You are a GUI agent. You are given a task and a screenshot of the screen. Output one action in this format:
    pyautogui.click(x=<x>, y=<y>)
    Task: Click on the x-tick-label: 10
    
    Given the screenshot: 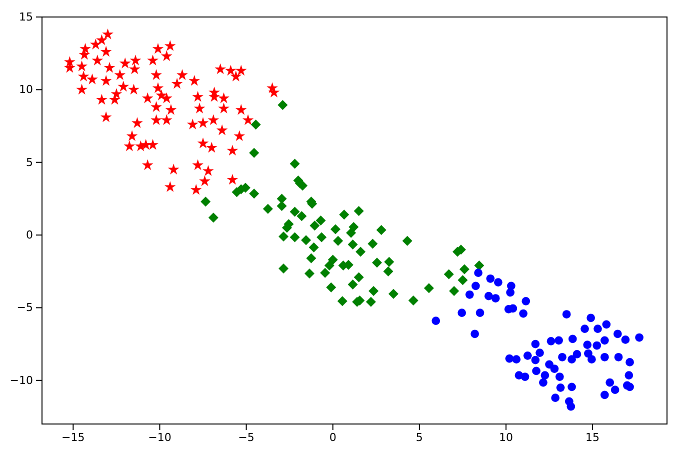 What is the action you would take?
    pyautogui.click(x=505, y=437)
    